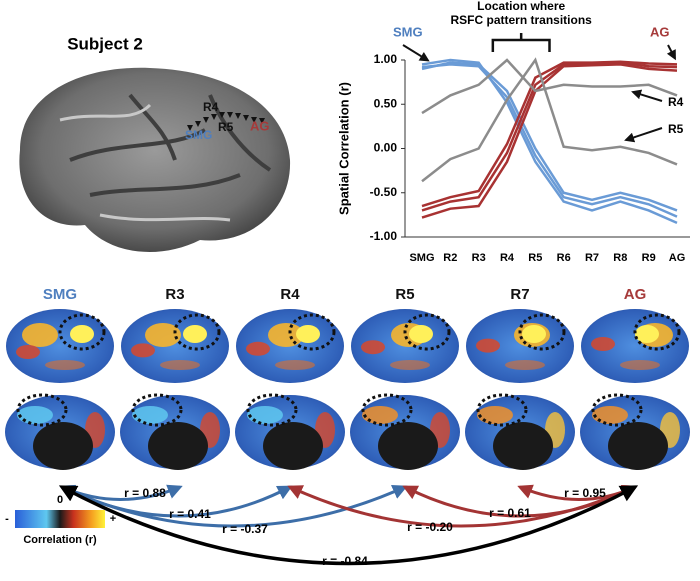 The height and width of the screenshot is (581, 700). Describe the element at coordinates (190, 514) in the screenshot. I see `comparison-label: r = 0.41` at that location.